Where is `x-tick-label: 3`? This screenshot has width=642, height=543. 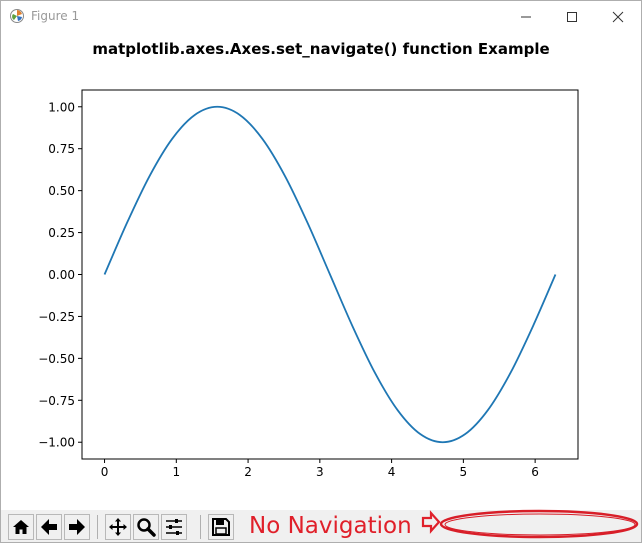 x-tick-label: 3 is located at coordinates (320, 472).